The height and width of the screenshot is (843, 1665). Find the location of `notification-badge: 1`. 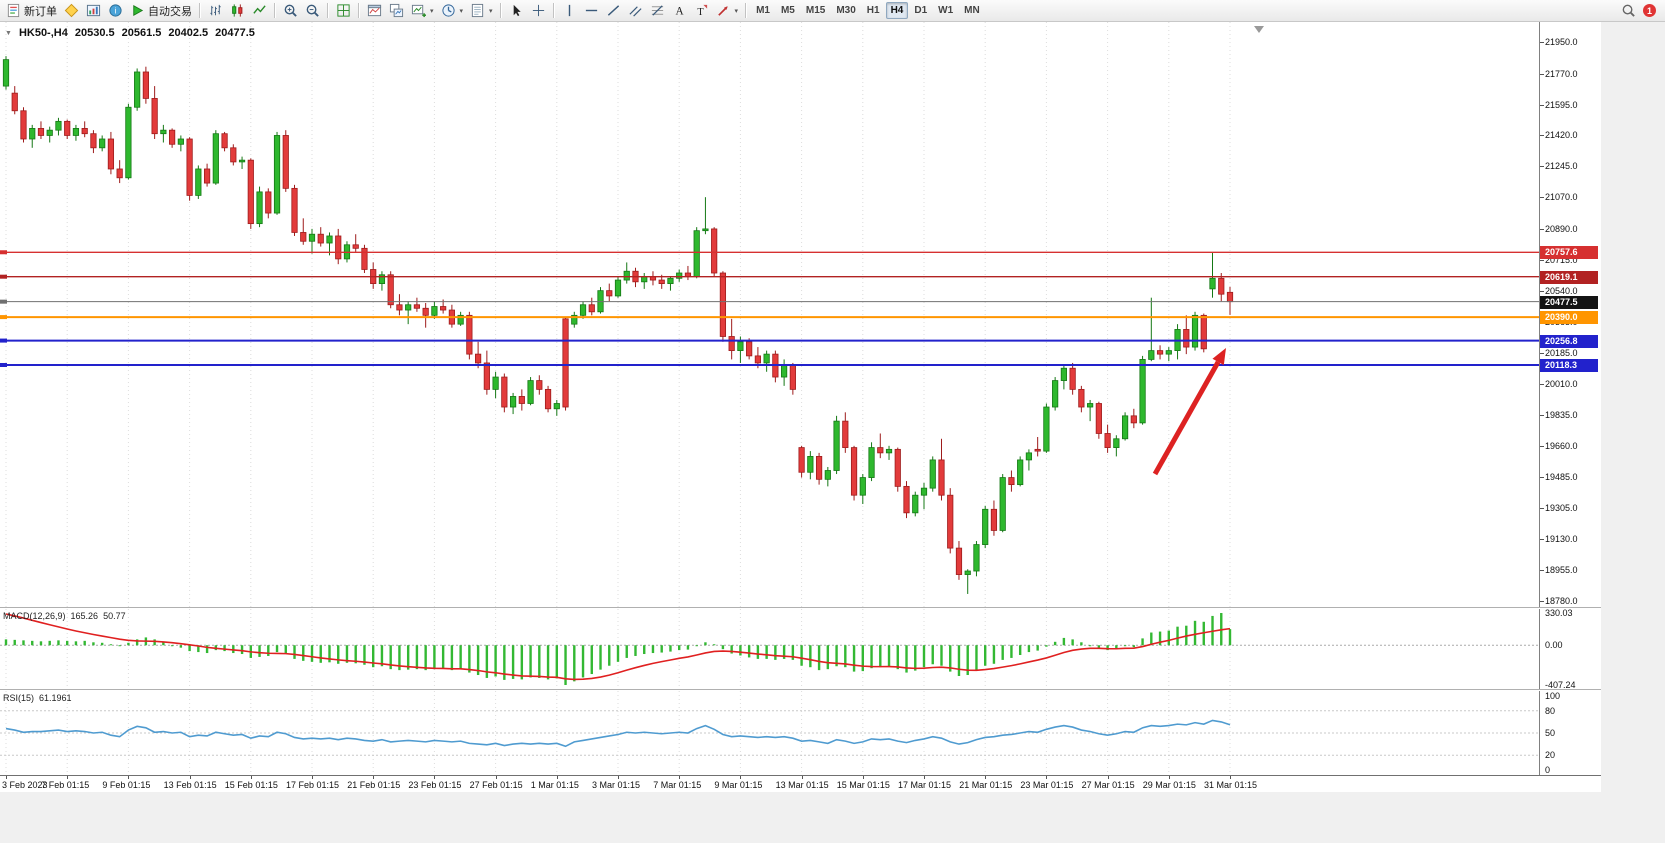

notification-badge: 1 is located at coordinates (1649, 10).